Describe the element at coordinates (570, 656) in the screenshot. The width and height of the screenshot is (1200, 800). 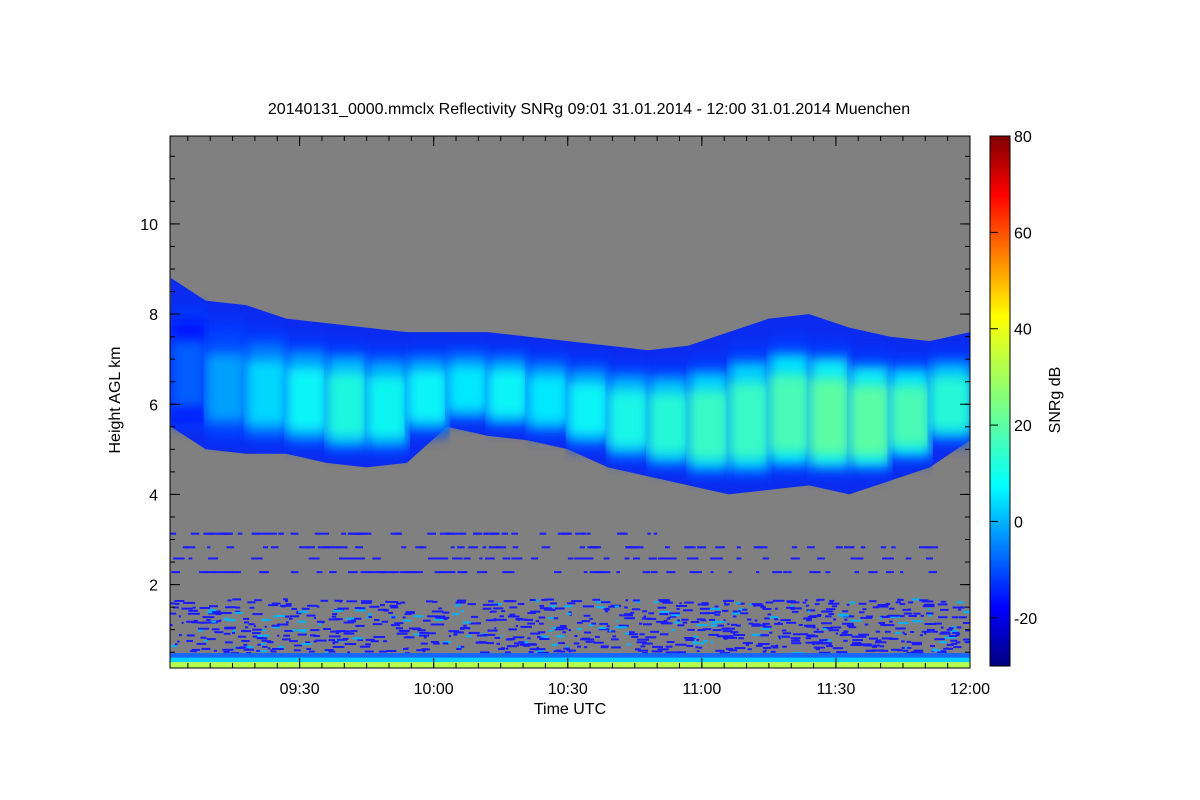
I see `ground-return-band` at that location.